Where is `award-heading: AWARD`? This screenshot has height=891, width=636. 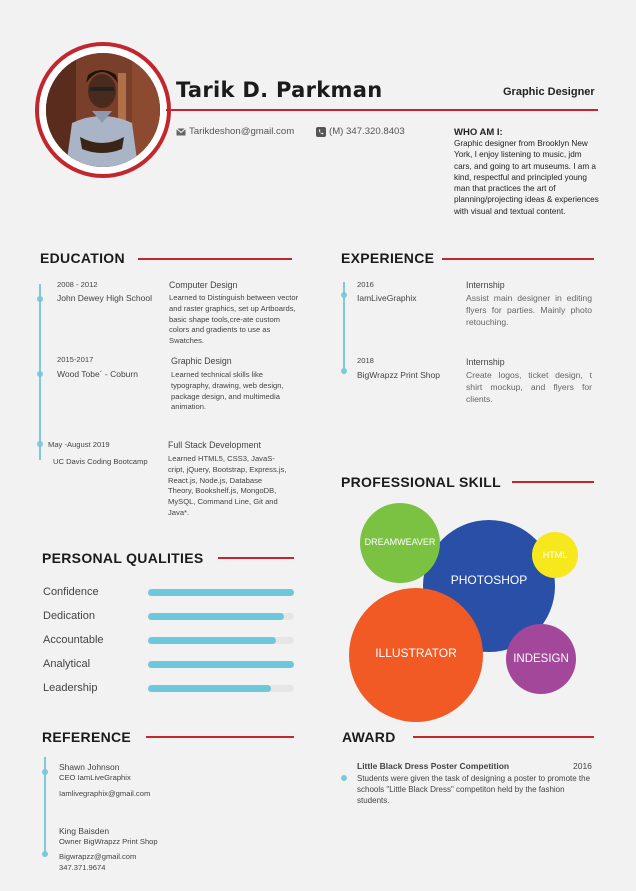
award-heading: AWARD is located at coordinates (369, 737).